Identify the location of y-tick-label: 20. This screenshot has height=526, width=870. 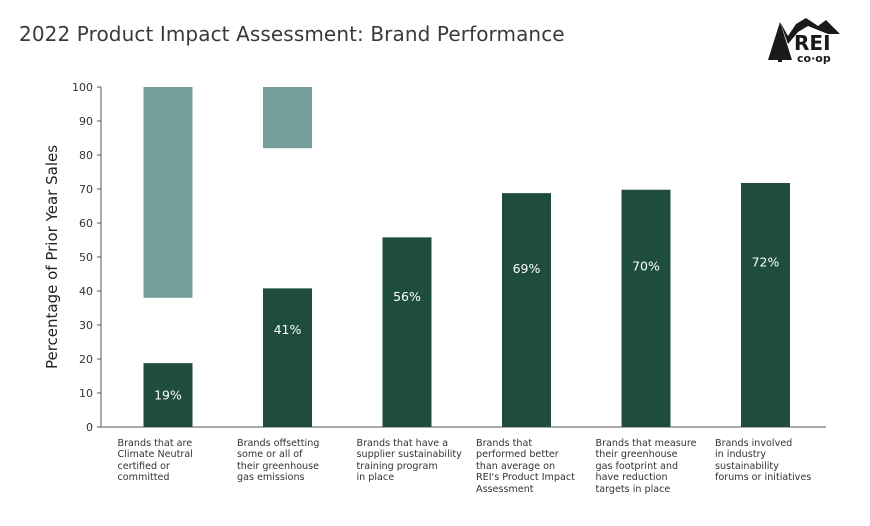
(86, 359).